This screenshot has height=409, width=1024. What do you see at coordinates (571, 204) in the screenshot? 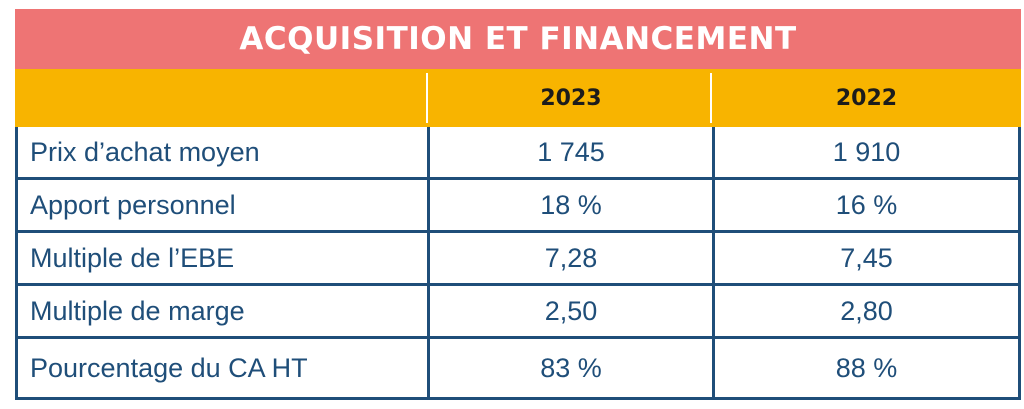
I see `cell-2023: 18 %` at bounding box center [571, 204].